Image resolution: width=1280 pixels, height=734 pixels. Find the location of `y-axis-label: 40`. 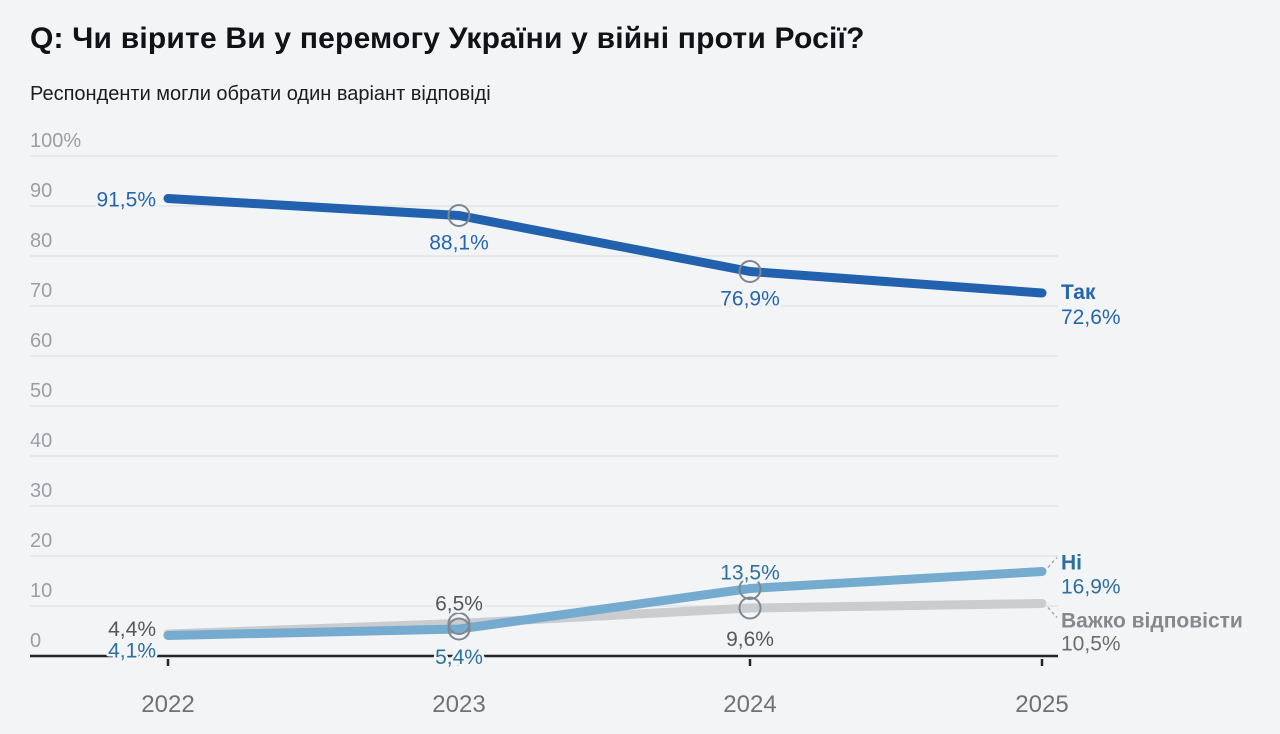

y-axis-label: 40 is located at coordinates (41, 441).